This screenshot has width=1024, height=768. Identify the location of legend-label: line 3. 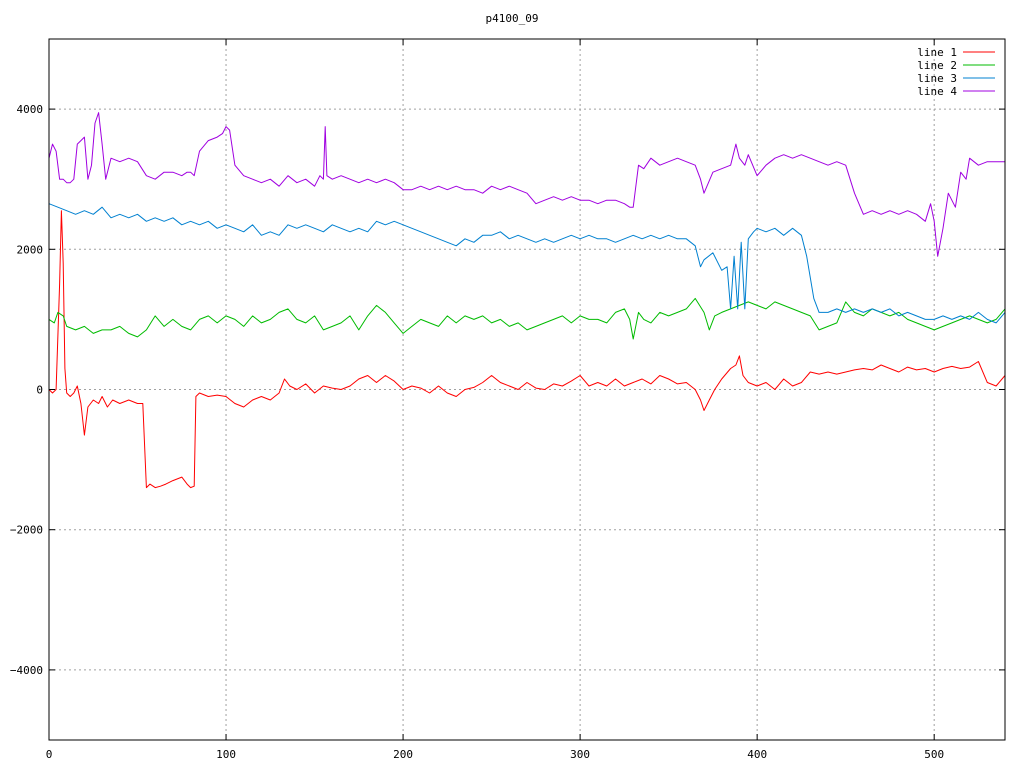
(937, 78).